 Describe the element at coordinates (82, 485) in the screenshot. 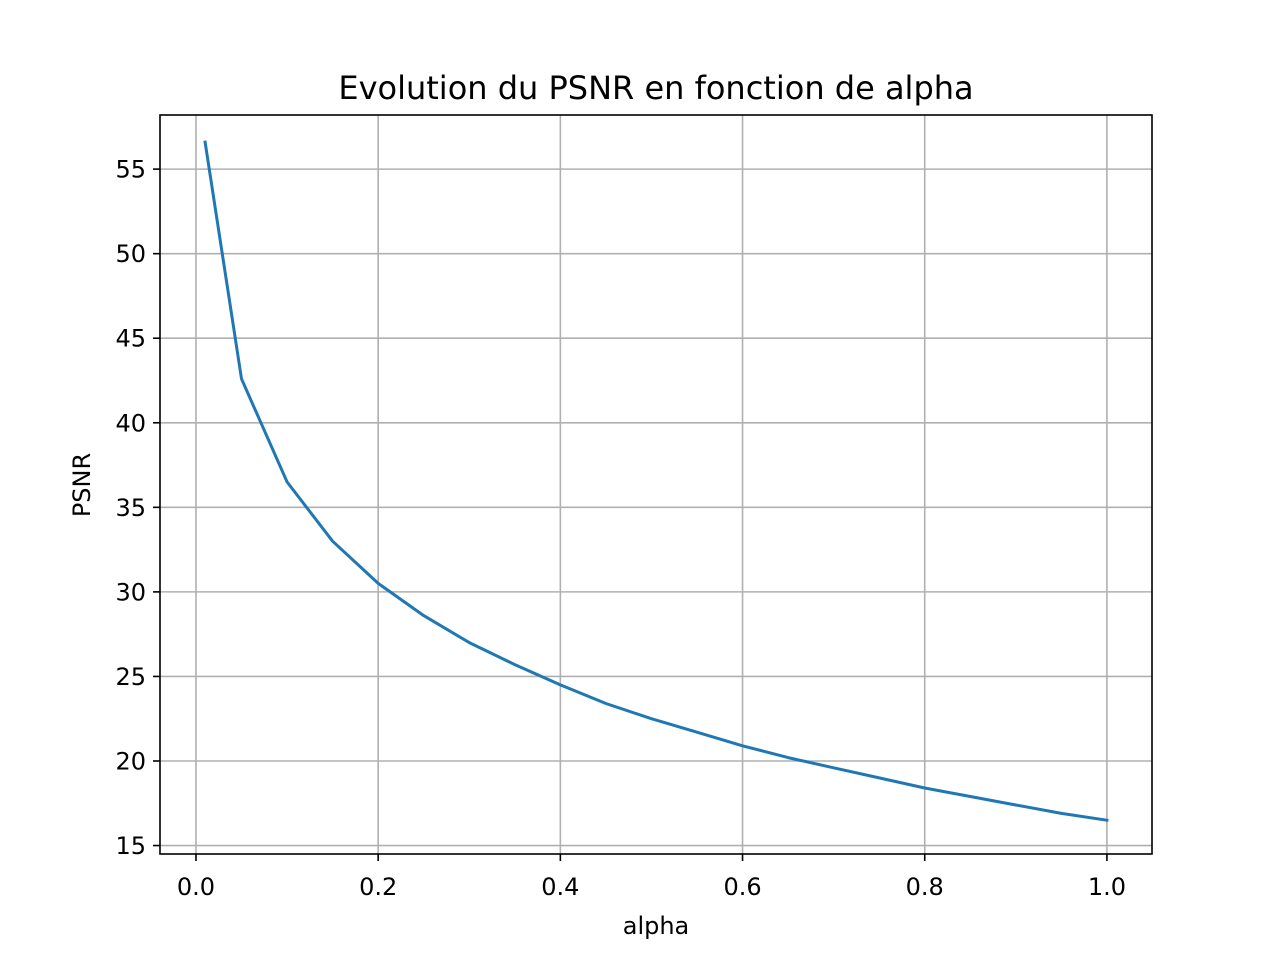

I see `y-axis-label: PSNR` at that location.